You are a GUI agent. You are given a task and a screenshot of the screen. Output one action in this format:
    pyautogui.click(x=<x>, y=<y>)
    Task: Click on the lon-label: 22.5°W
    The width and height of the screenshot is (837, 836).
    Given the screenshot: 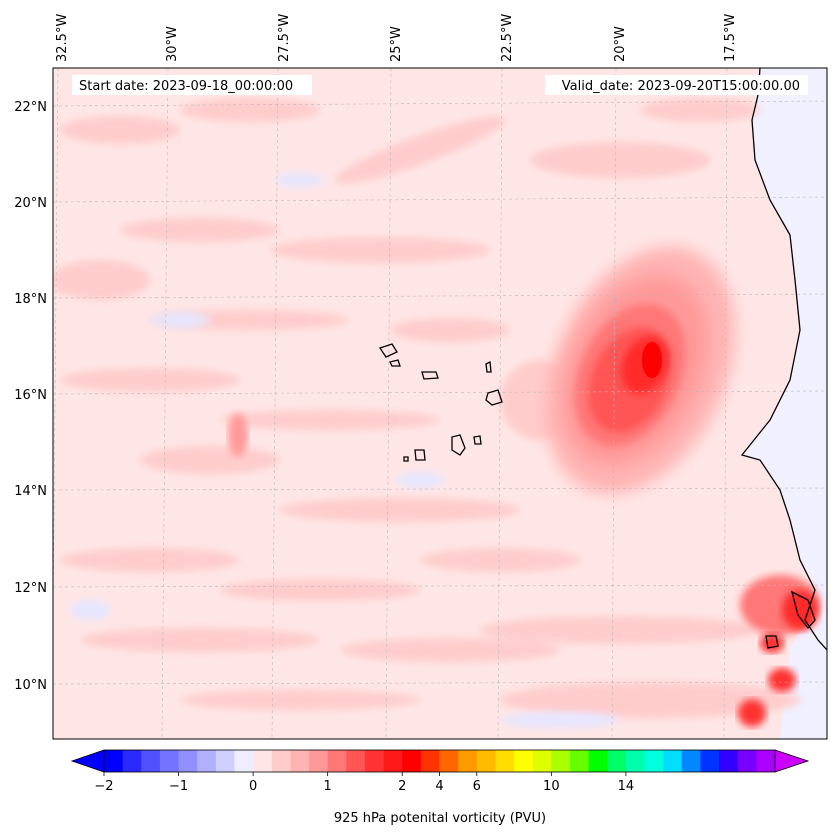 What is the action you would take?
    pyautogui.click(x=507, y=38)
    